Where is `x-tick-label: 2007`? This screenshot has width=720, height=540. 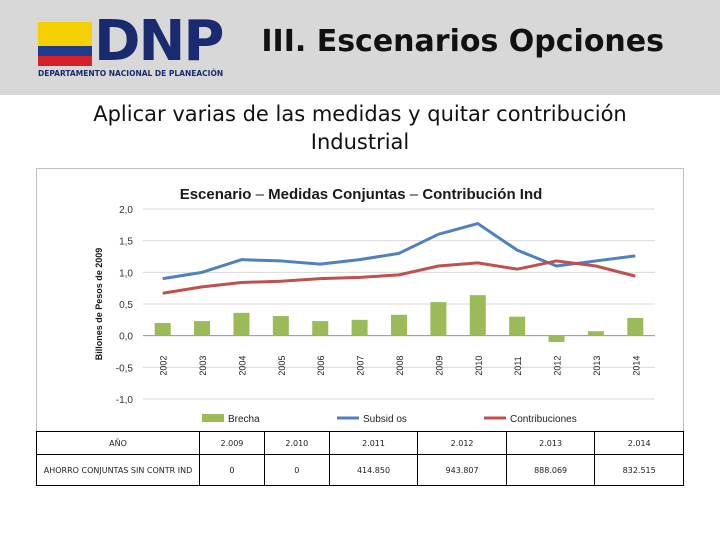
x-tick-label: 2007 is located at coordinates (361, 366).